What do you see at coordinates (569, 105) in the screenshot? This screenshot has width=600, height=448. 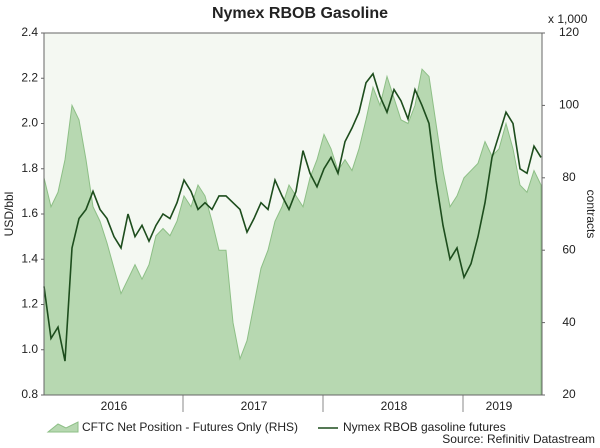 I see `y2-tick-label: 100` at bounding box center [569, 105].